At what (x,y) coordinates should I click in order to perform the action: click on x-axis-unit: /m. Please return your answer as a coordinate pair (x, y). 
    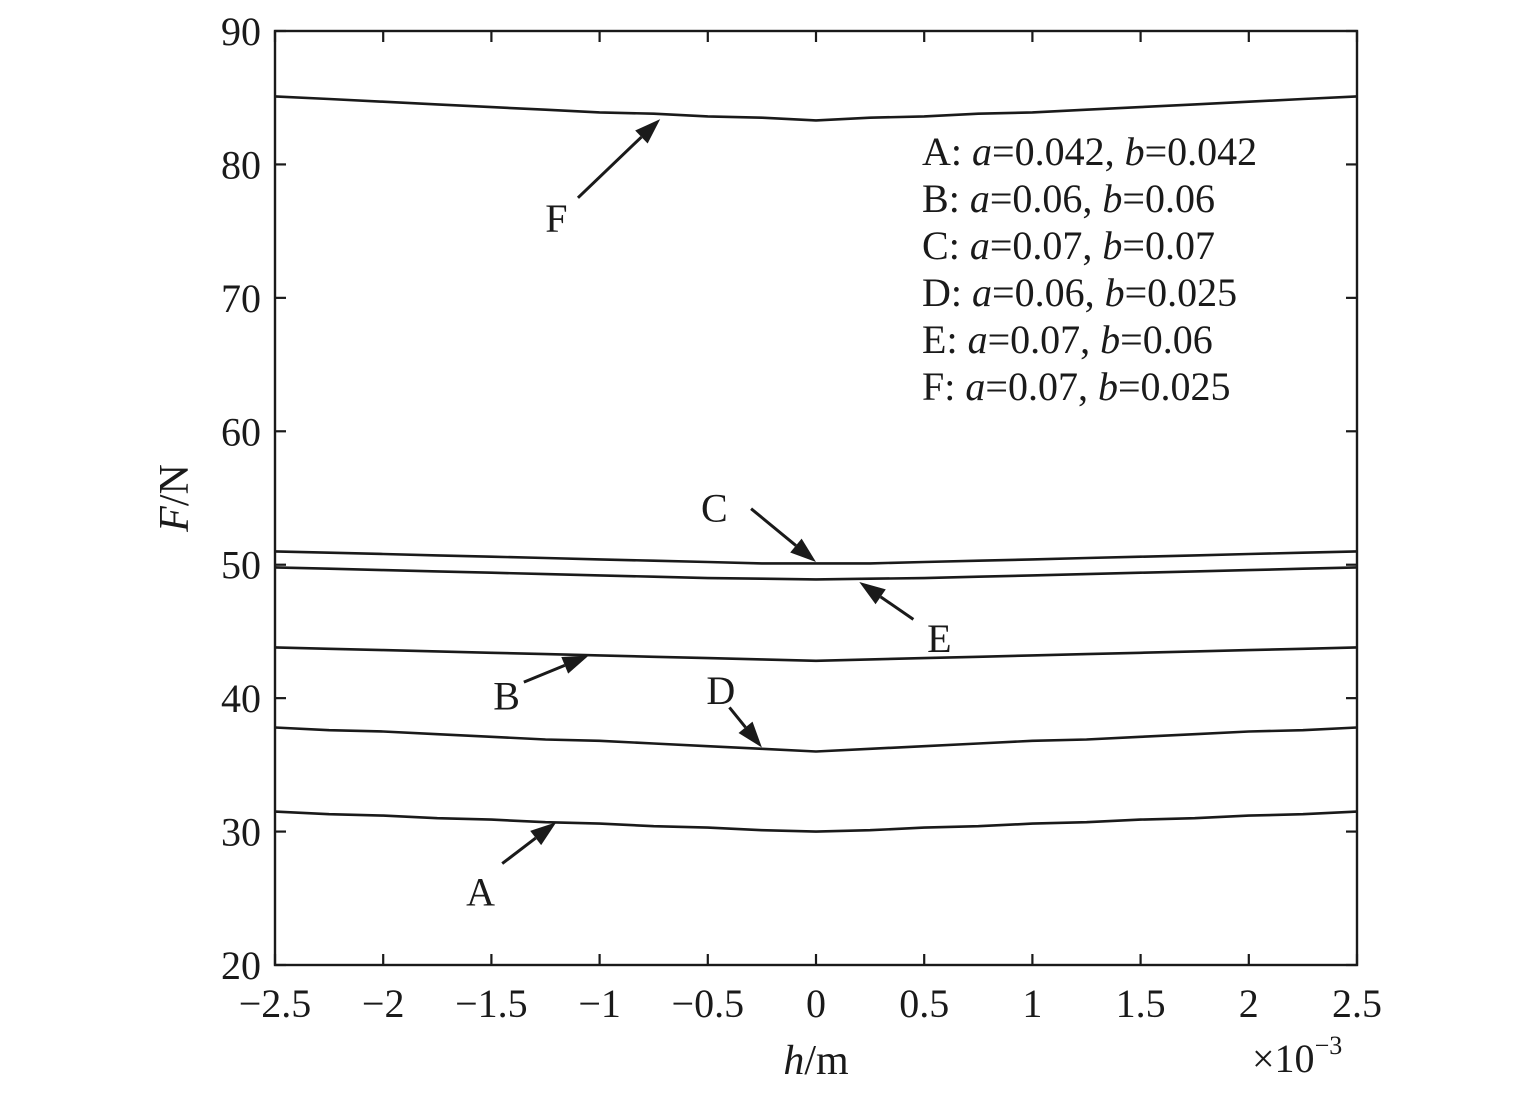
    Looking at the image, I should click on (826, 1061).